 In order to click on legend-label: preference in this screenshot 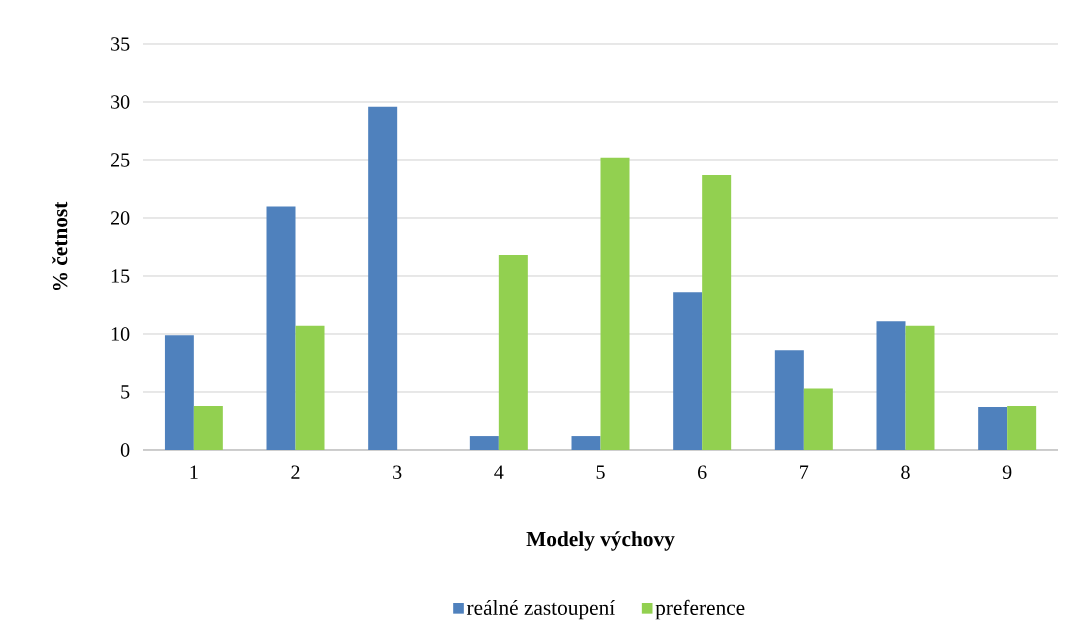, I will do `click(700, 609)`.